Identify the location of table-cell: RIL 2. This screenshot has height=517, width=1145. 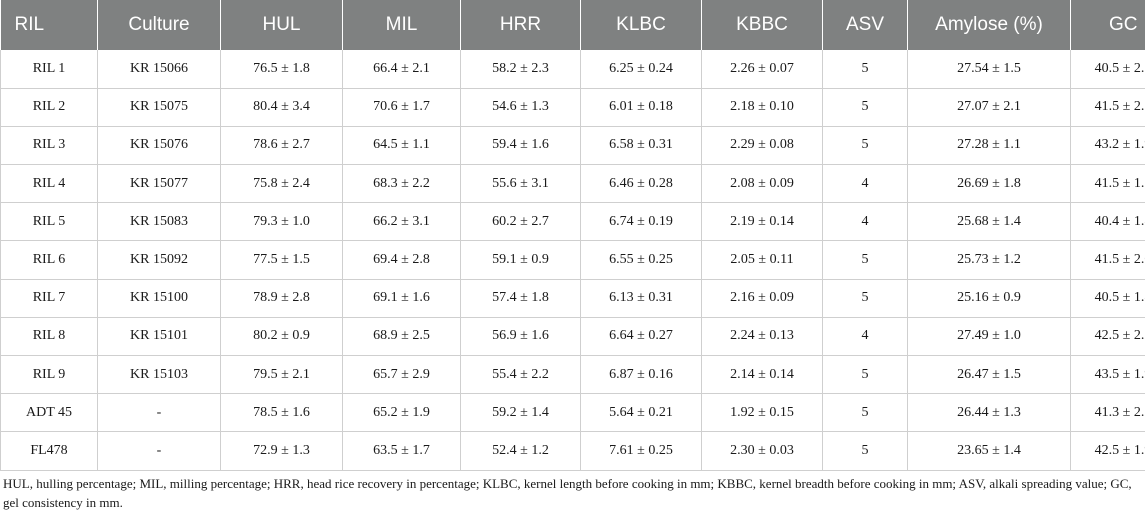
(49, 107).